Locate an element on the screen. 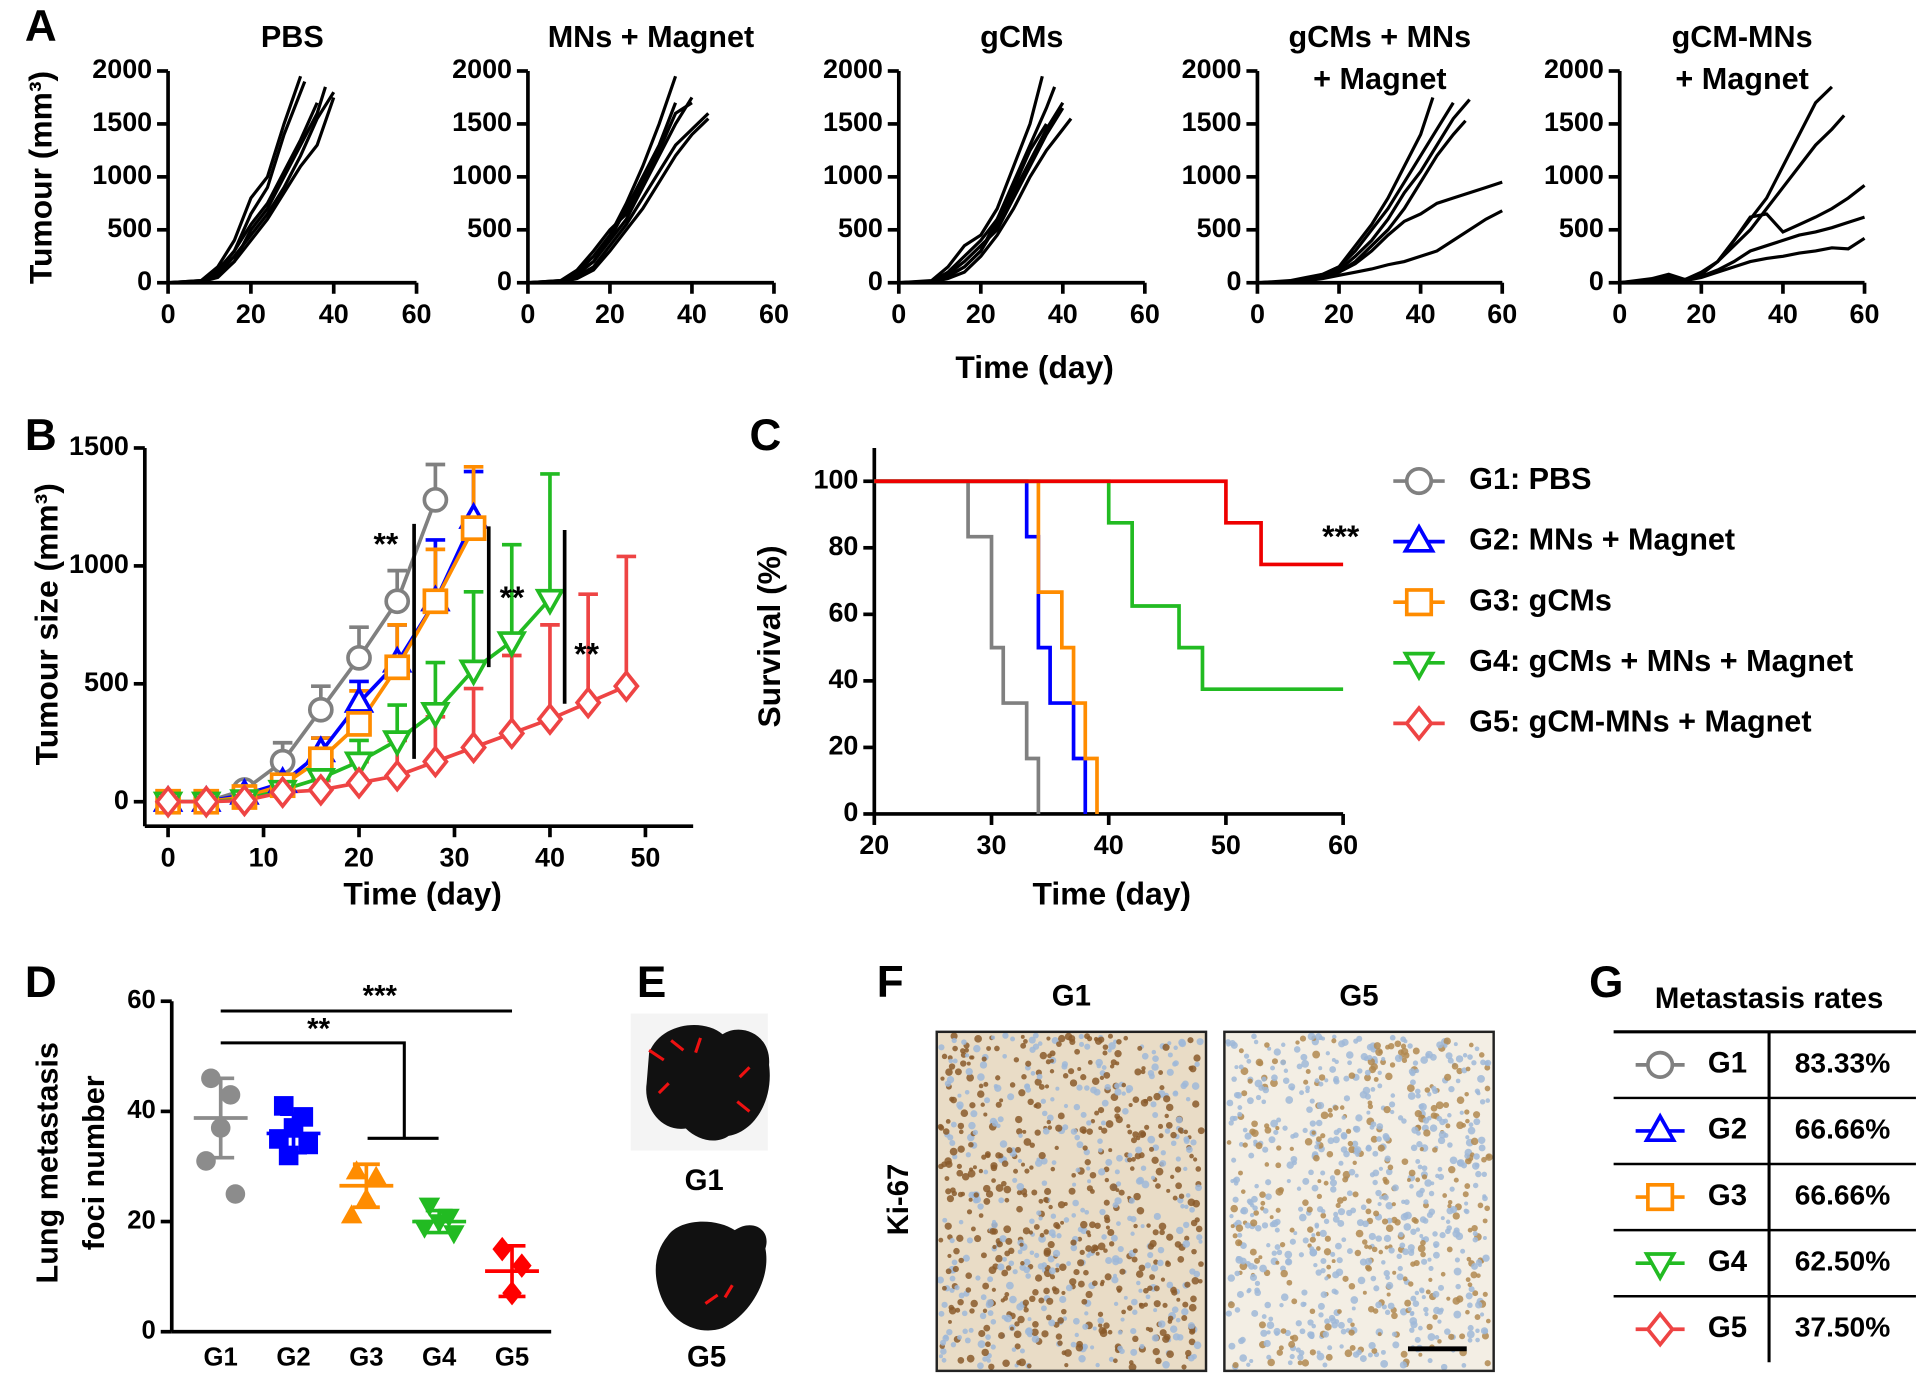 The width and height of the screenshot is (1920, 1377). chart-title: + Magnet is located at coordinates (1741, 79).